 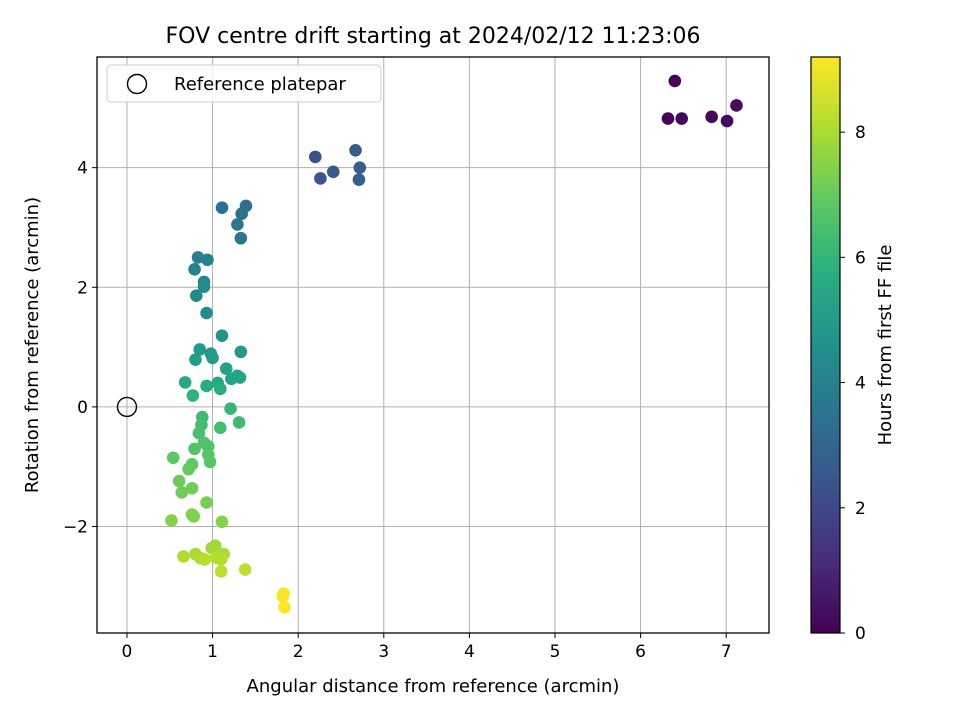 What do you see at coordinates (433, 686) in the screenshot?
I see `x-axis-label: Angular distance from reference (arcmin)` at bounding box center [433, 686].